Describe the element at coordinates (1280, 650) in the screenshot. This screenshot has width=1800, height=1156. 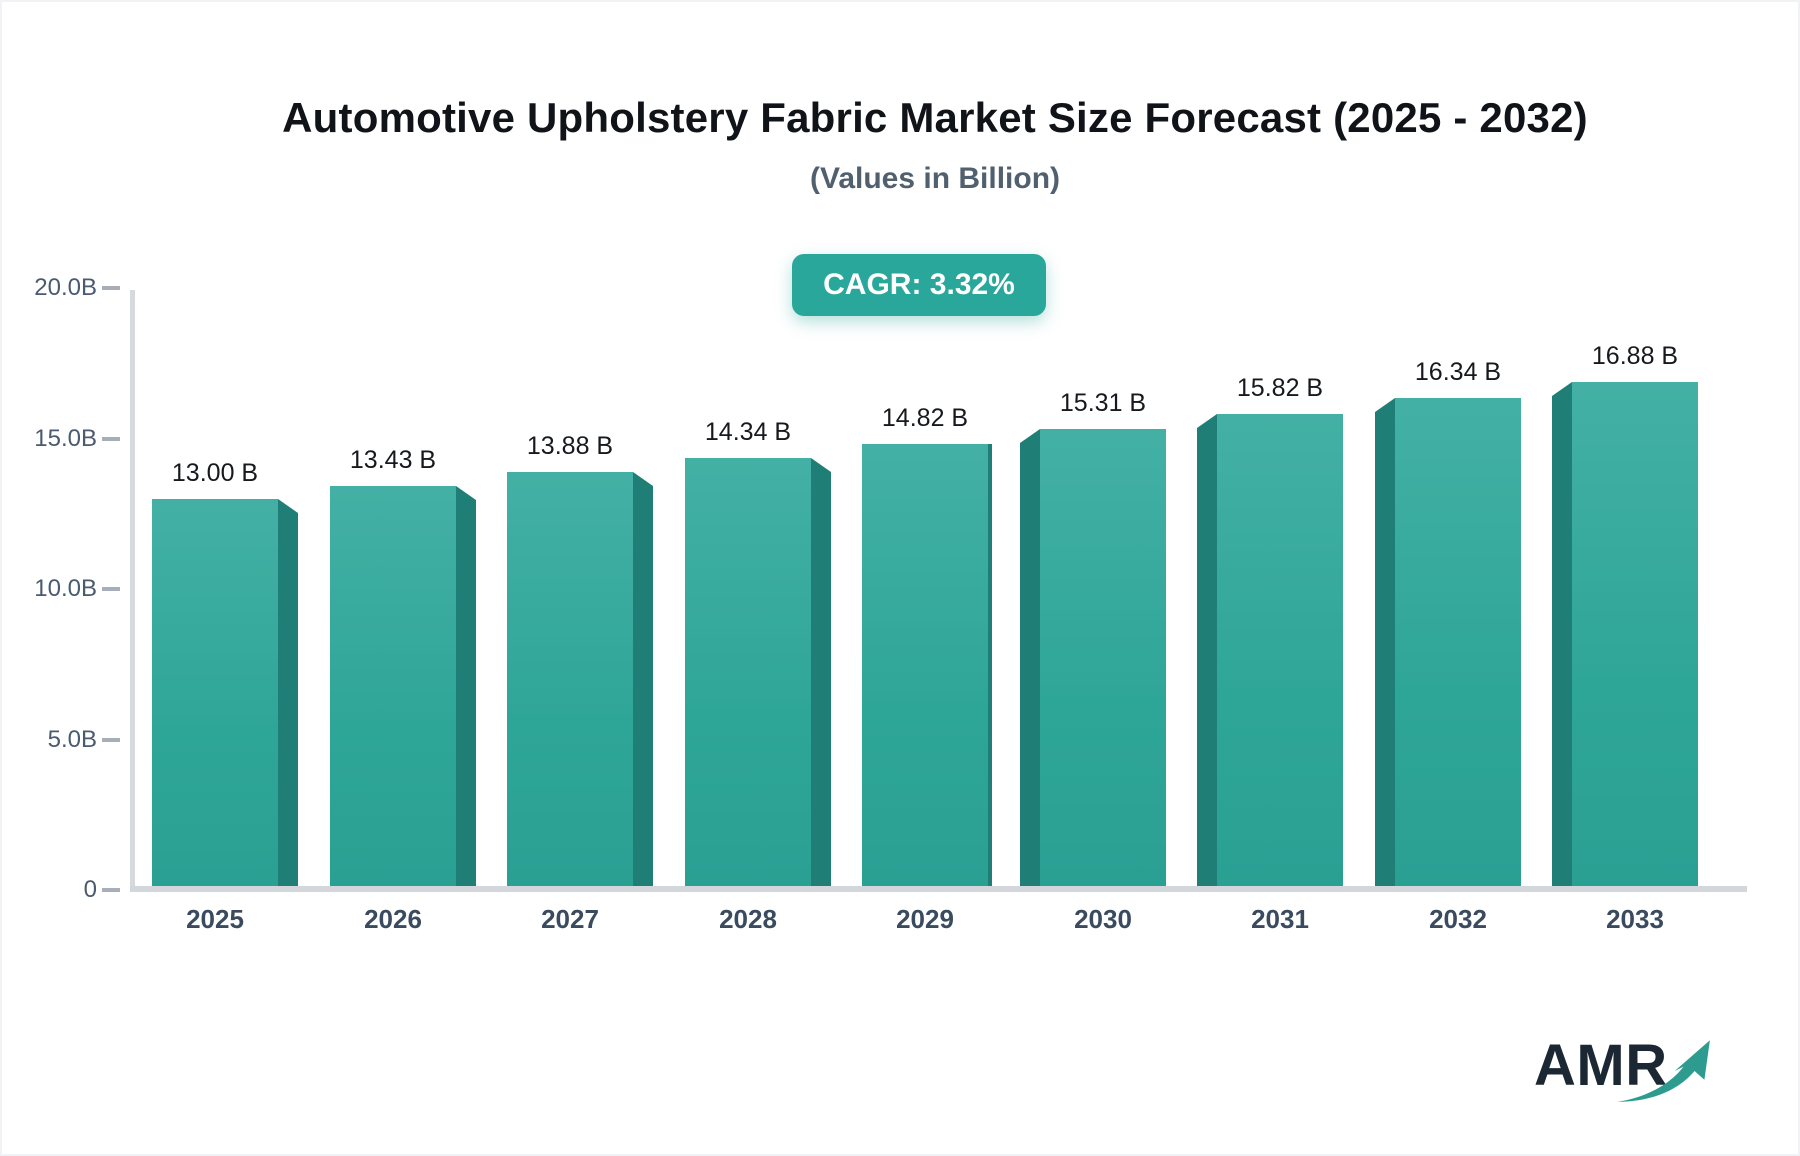
I see `bar-2031` at that location.